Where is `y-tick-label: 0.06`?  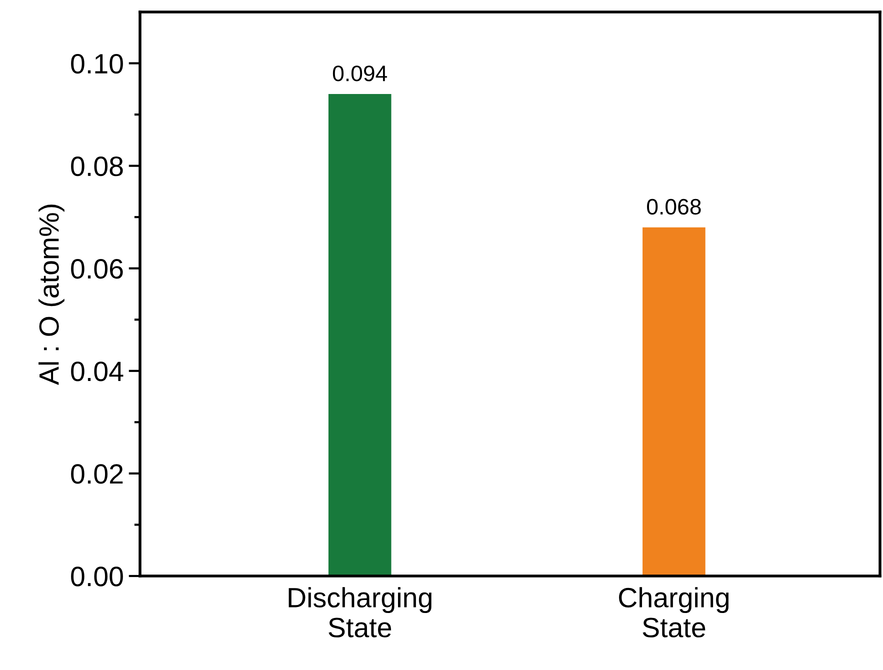 y-tick-label: 0.06 is located at coordinates (97, 269).